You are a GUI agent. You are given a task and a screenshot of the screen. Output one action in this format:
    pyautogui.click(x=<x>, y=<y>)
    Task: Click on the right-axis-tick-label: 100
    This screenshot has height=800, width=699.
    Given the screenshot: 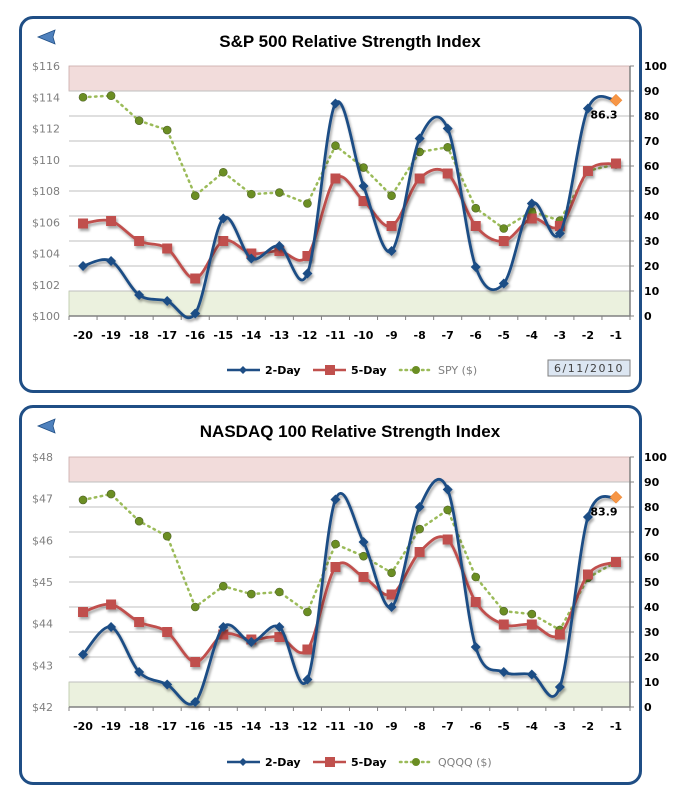 What is the action you would take?
    pyautogui.click(x=655, y=66)
    